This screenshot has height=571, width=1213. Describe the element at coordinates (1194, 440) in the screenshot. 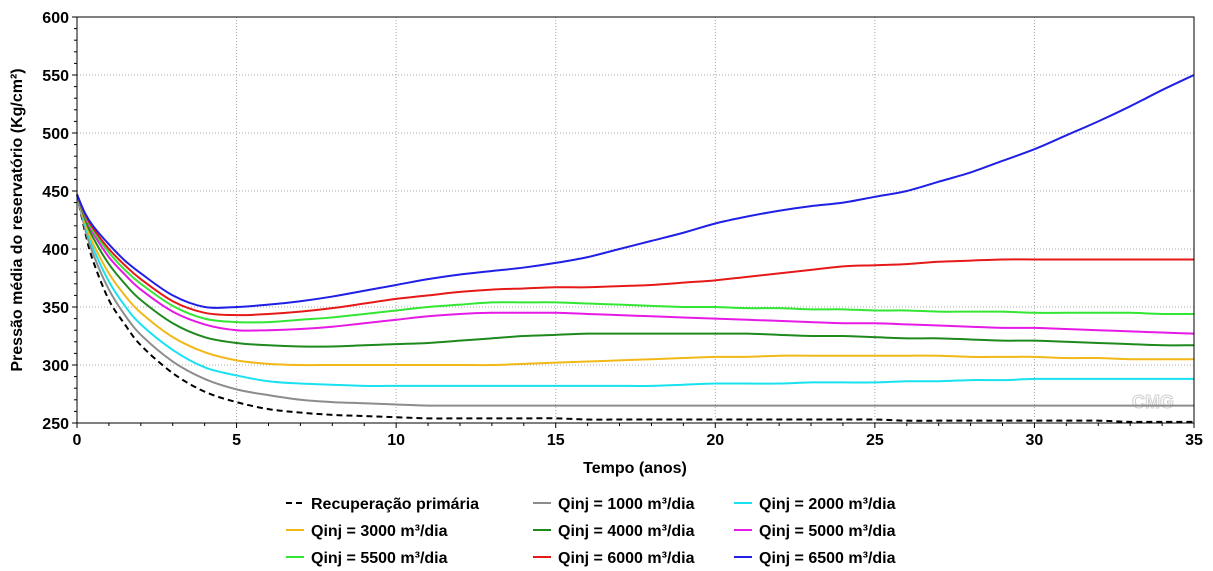

I see `x-tick-label: 35` at that location.